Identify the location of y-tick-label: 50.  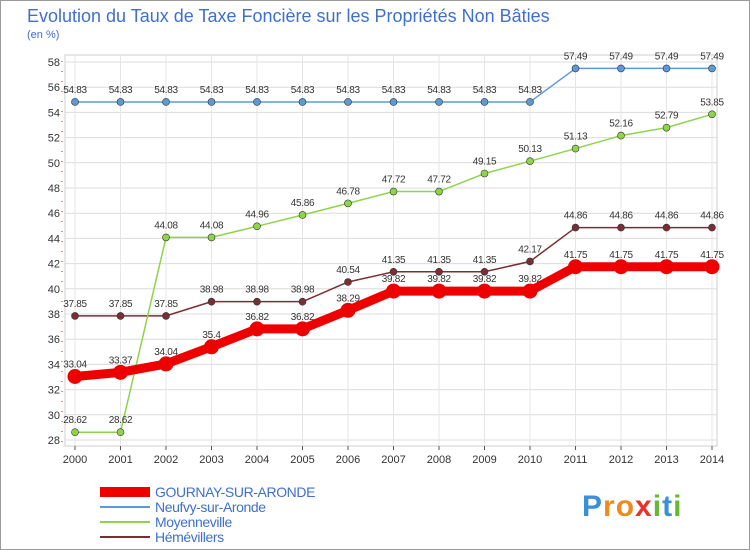
(54, 164).